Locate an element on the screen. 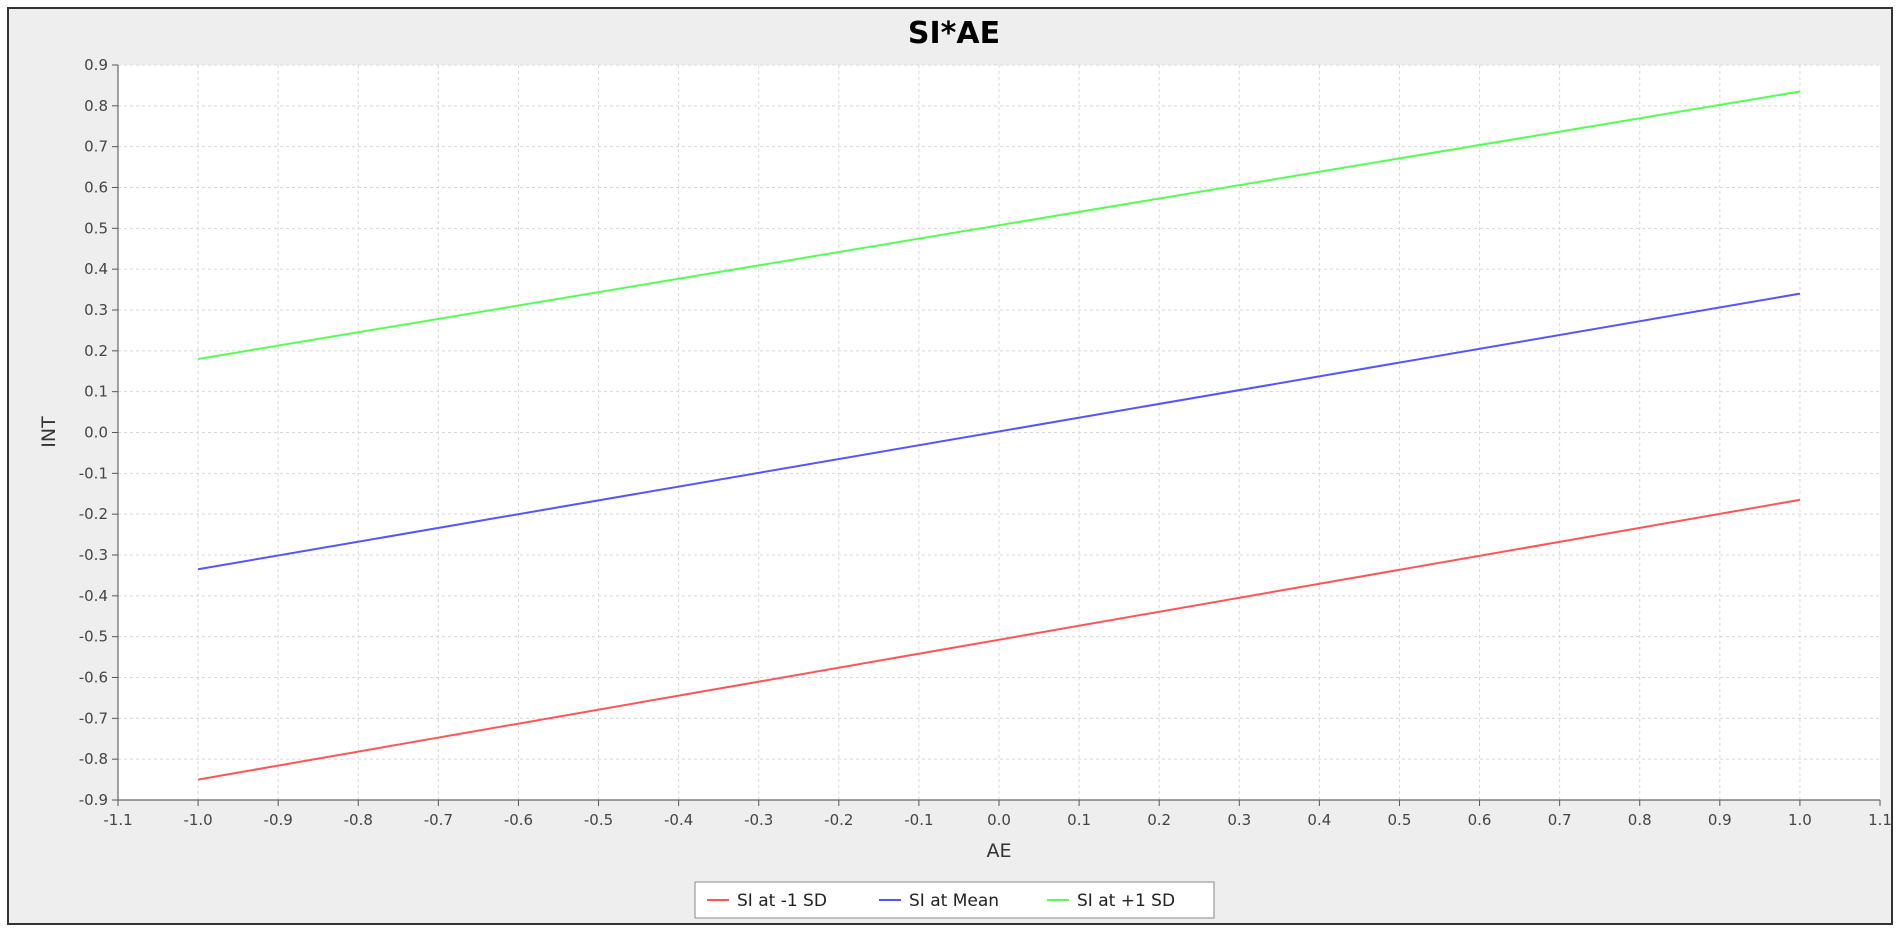  y-tick-label: -0.4 is located at coordinates (93, 596).